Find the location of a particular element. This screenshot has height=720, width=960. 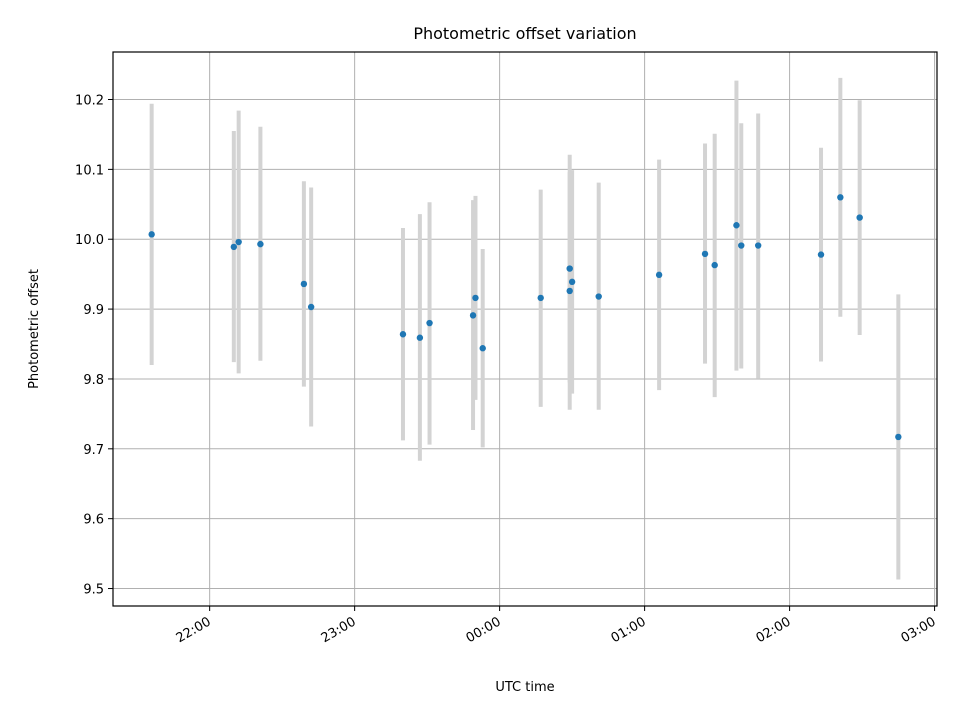

x-tick-label: 01:00 is located at coordinates (629, 630).